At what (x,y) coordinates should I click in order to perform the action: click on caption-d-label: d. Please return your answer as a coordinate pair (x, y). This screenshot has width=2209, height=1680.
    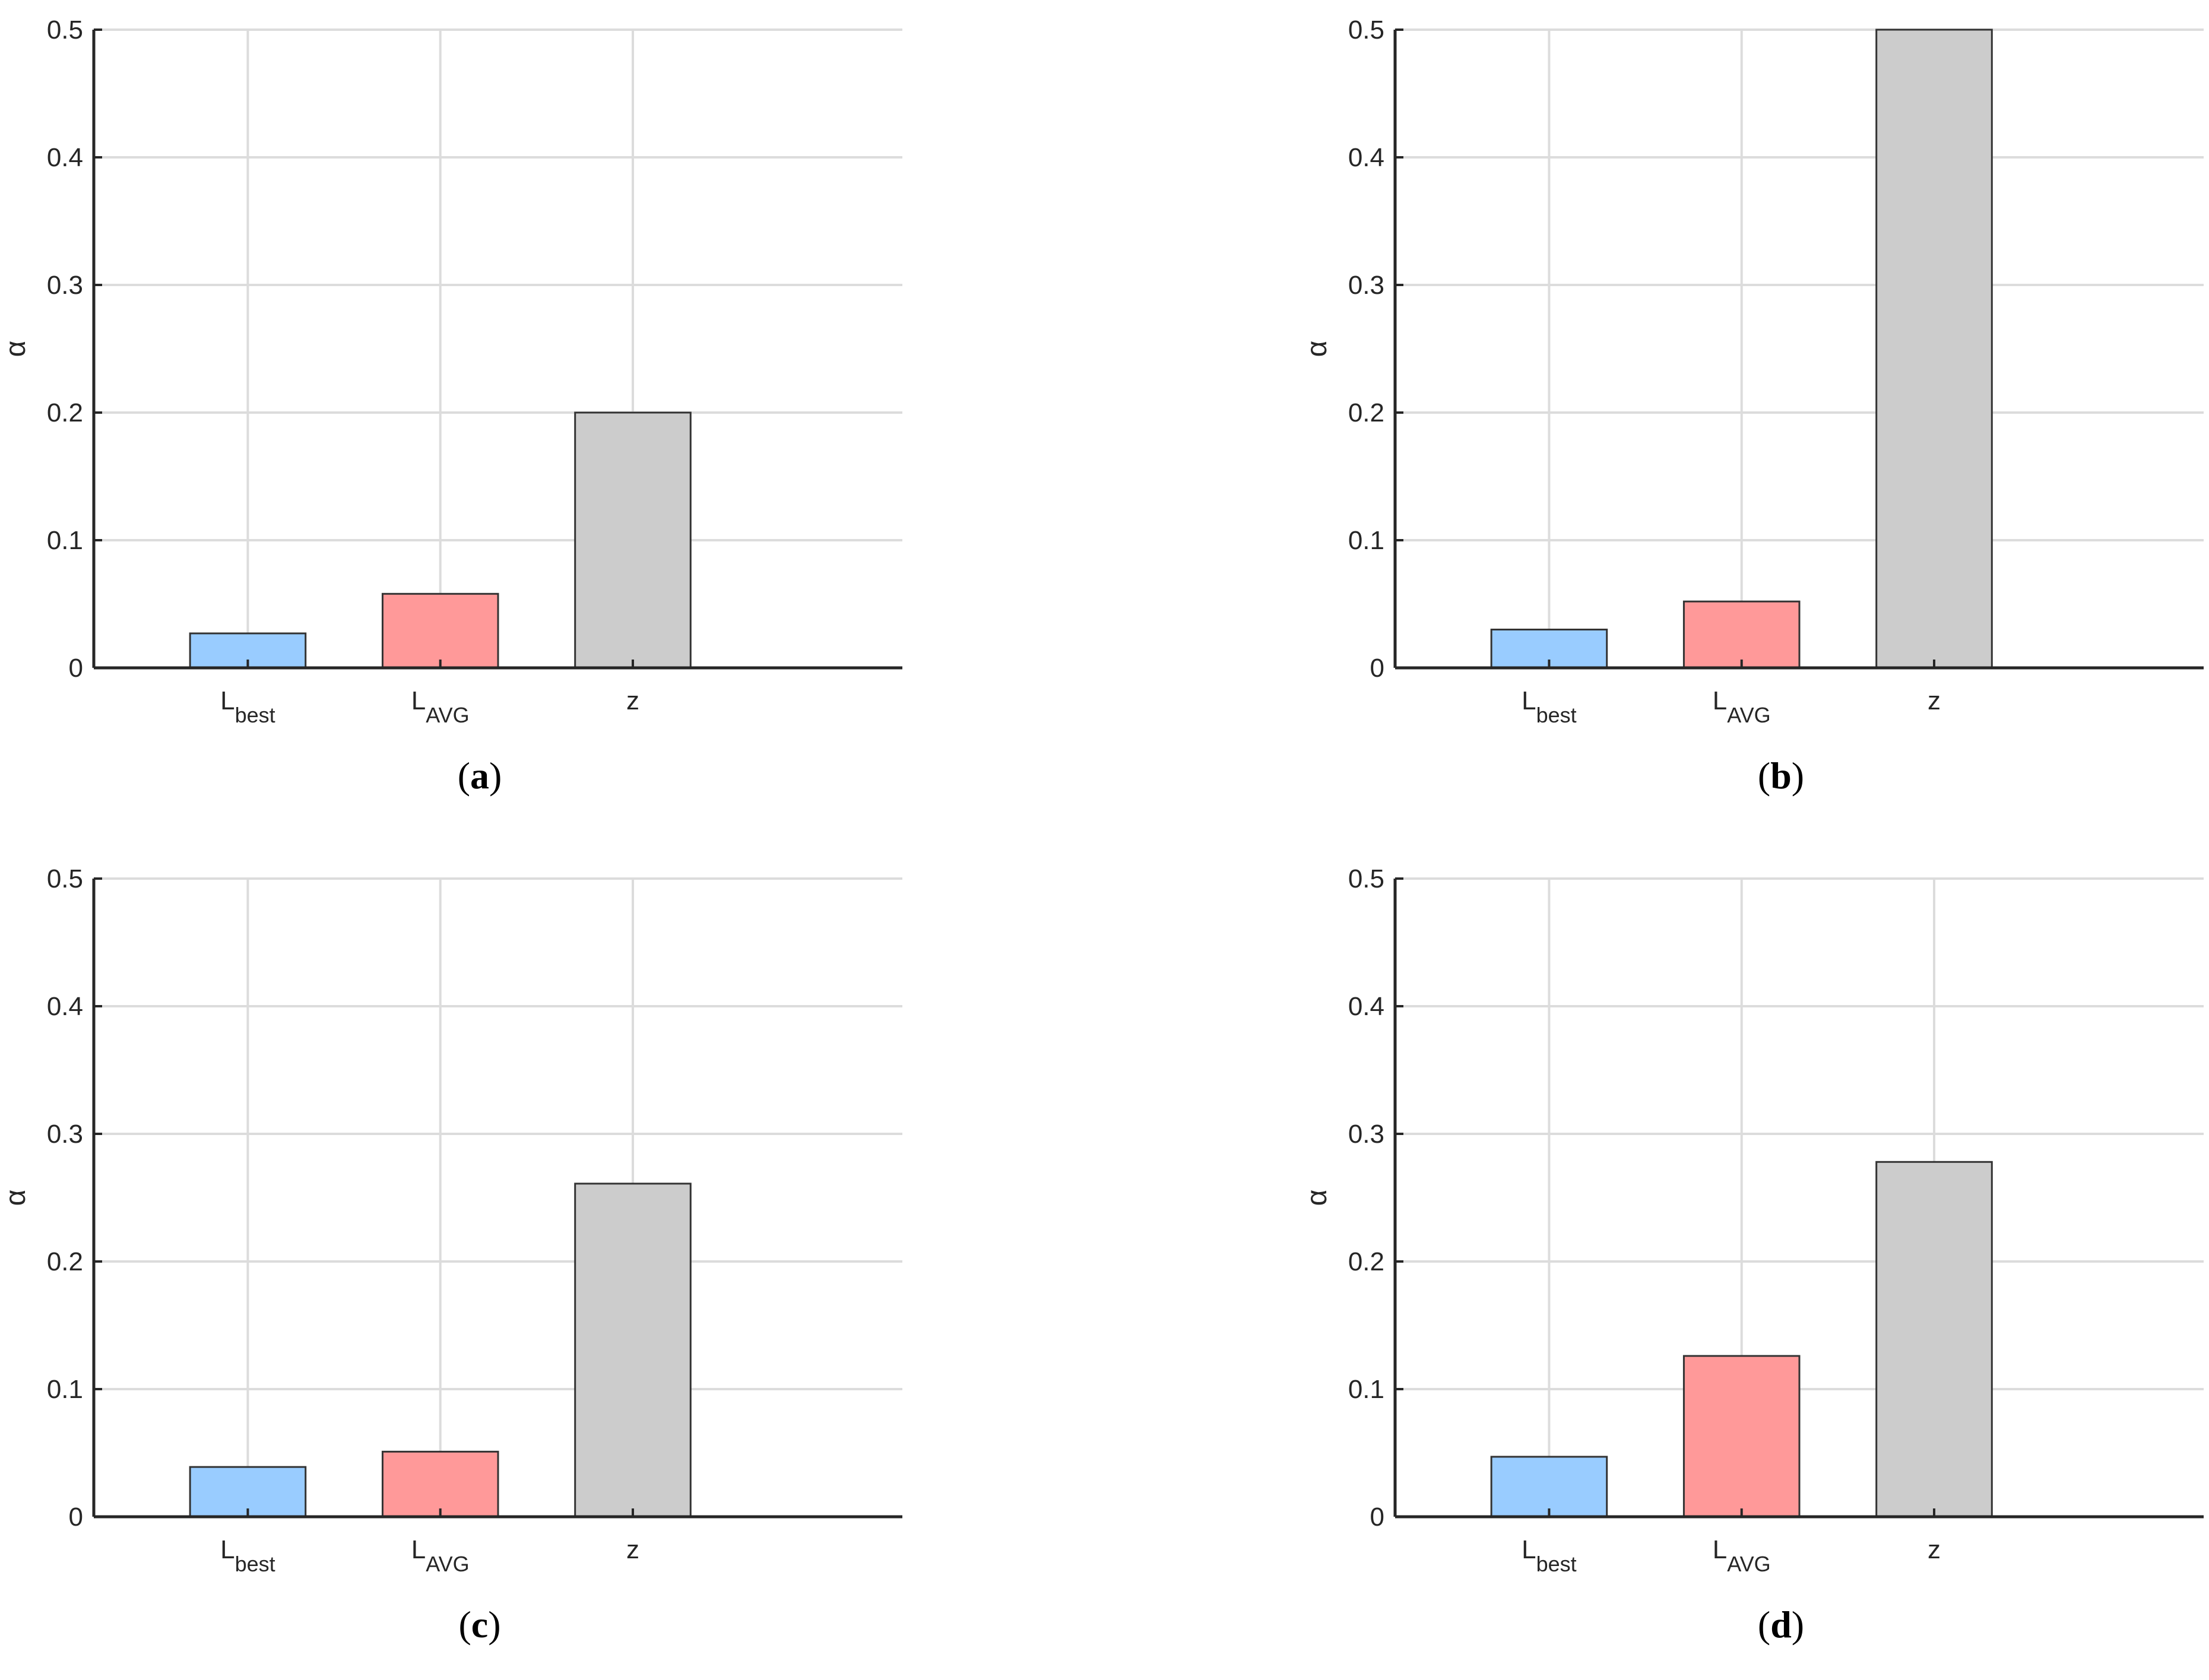
    Looking at the image, I should click on (1781, 1624).